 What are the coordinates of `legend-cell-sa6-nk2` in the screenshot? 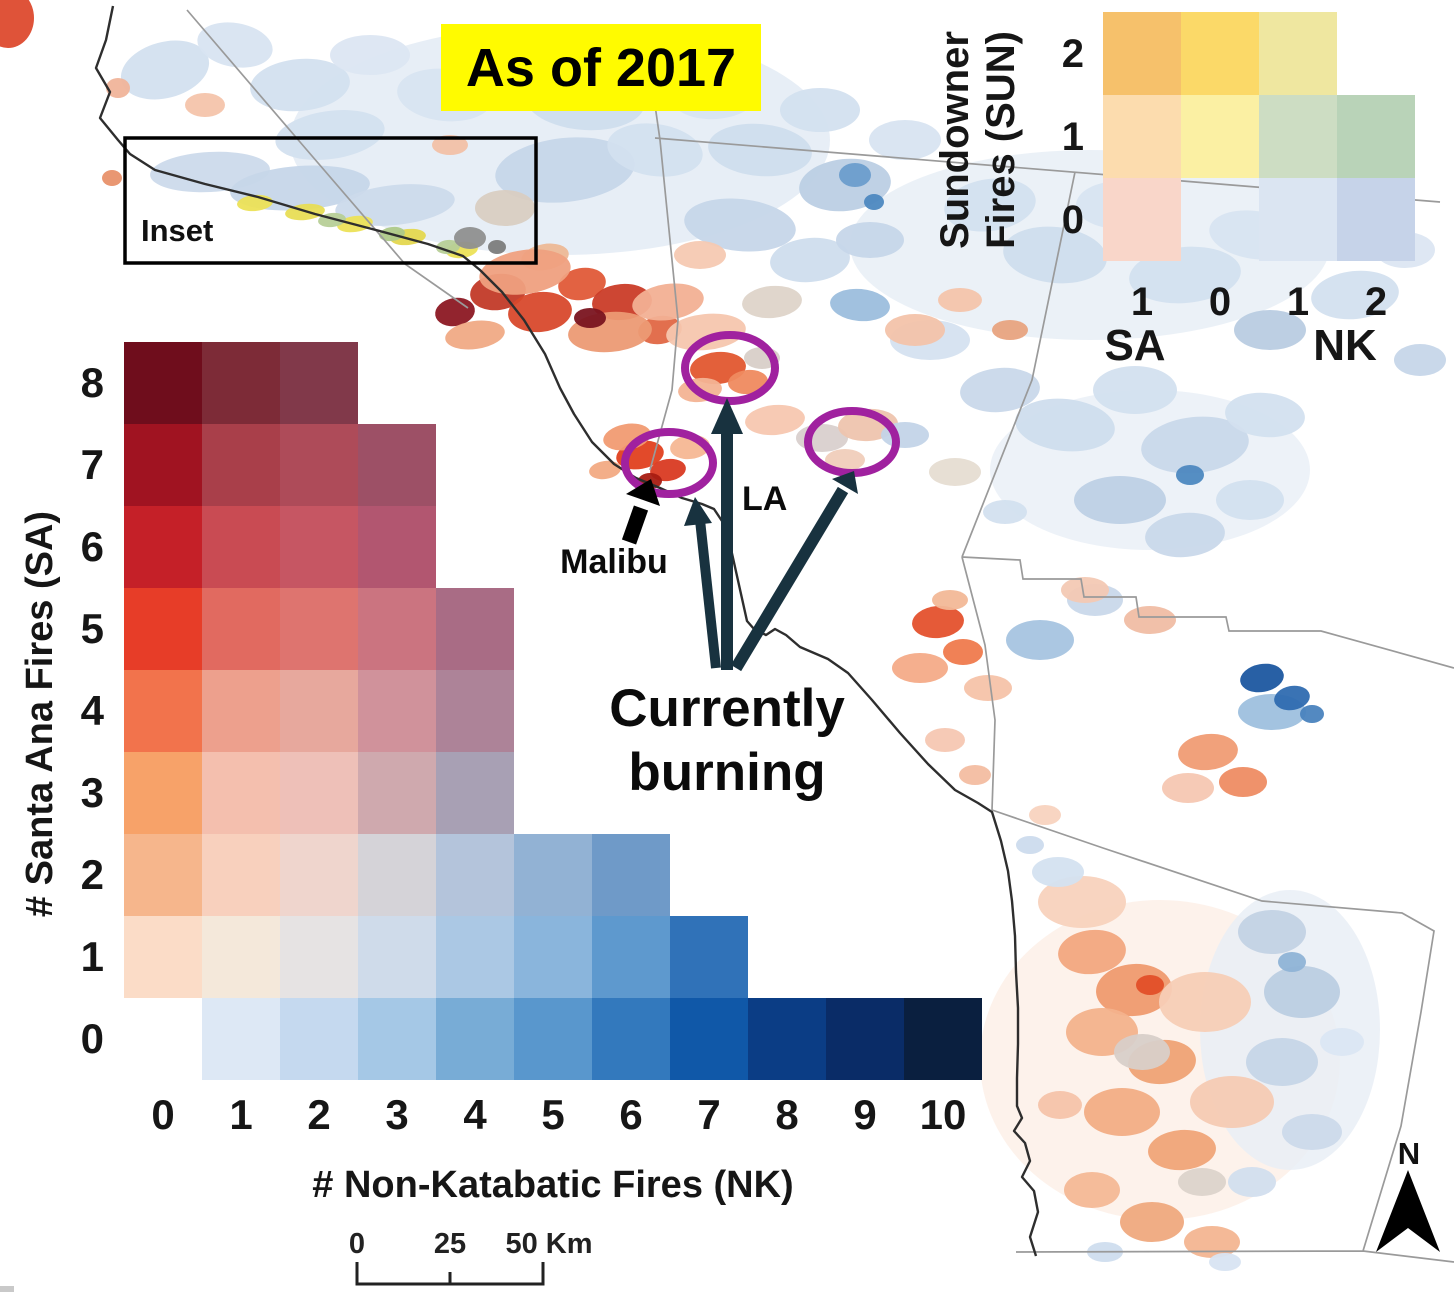 It's located at (319, 547).